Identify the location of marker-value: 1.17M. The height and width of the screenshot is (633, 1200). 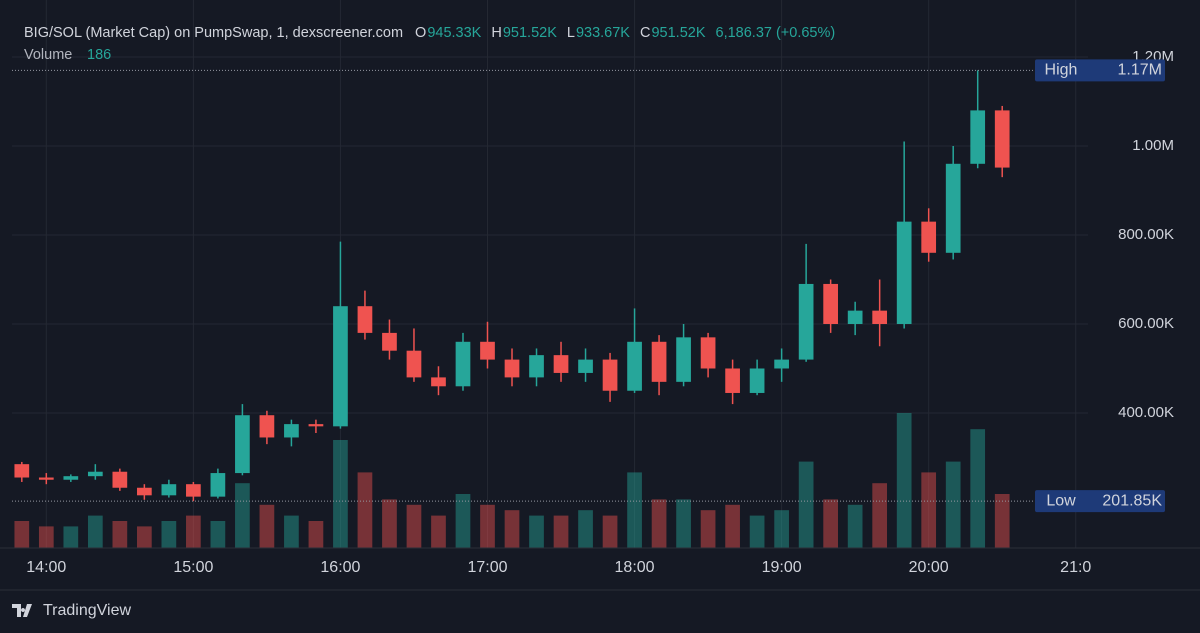
(1140, 70).